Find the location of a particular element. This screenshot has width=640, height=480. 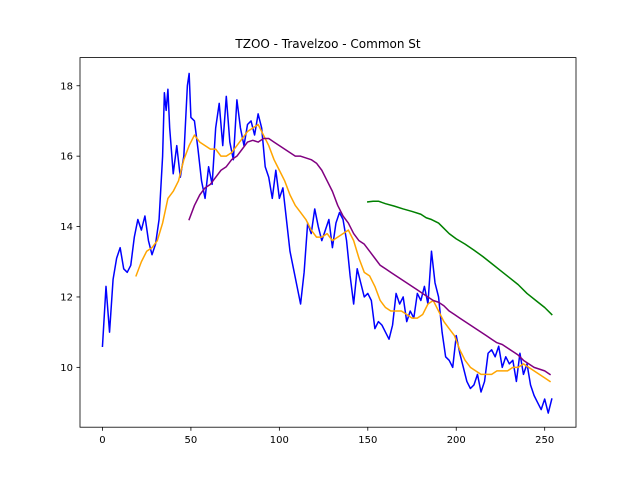

chart-title: TZOO - Travelzoo - Common St is located at coordinates (327, 44).